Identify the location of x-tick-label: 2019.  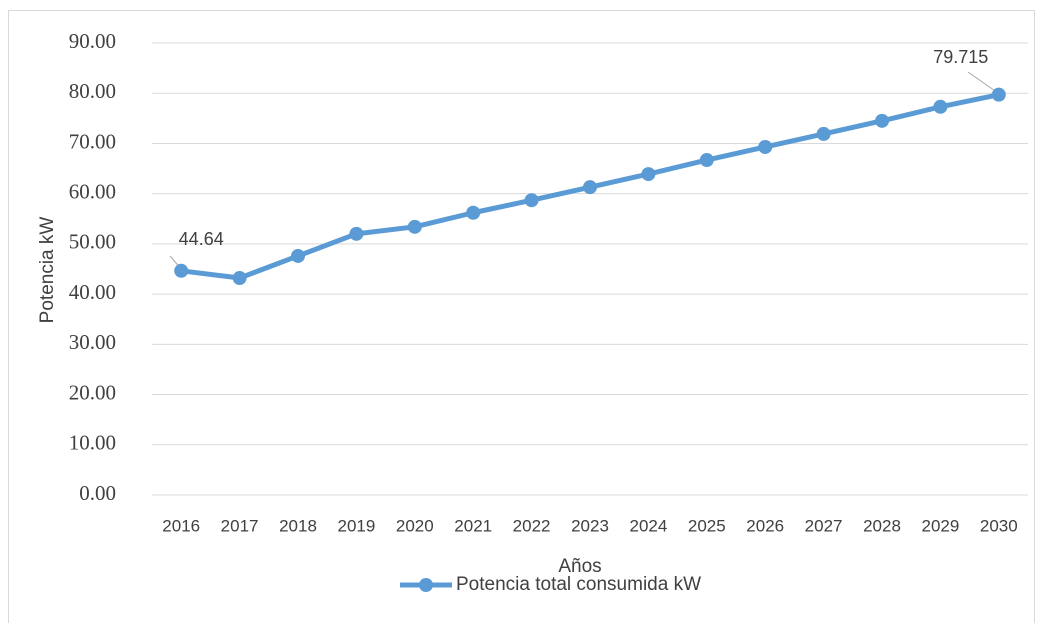
(356, 525).